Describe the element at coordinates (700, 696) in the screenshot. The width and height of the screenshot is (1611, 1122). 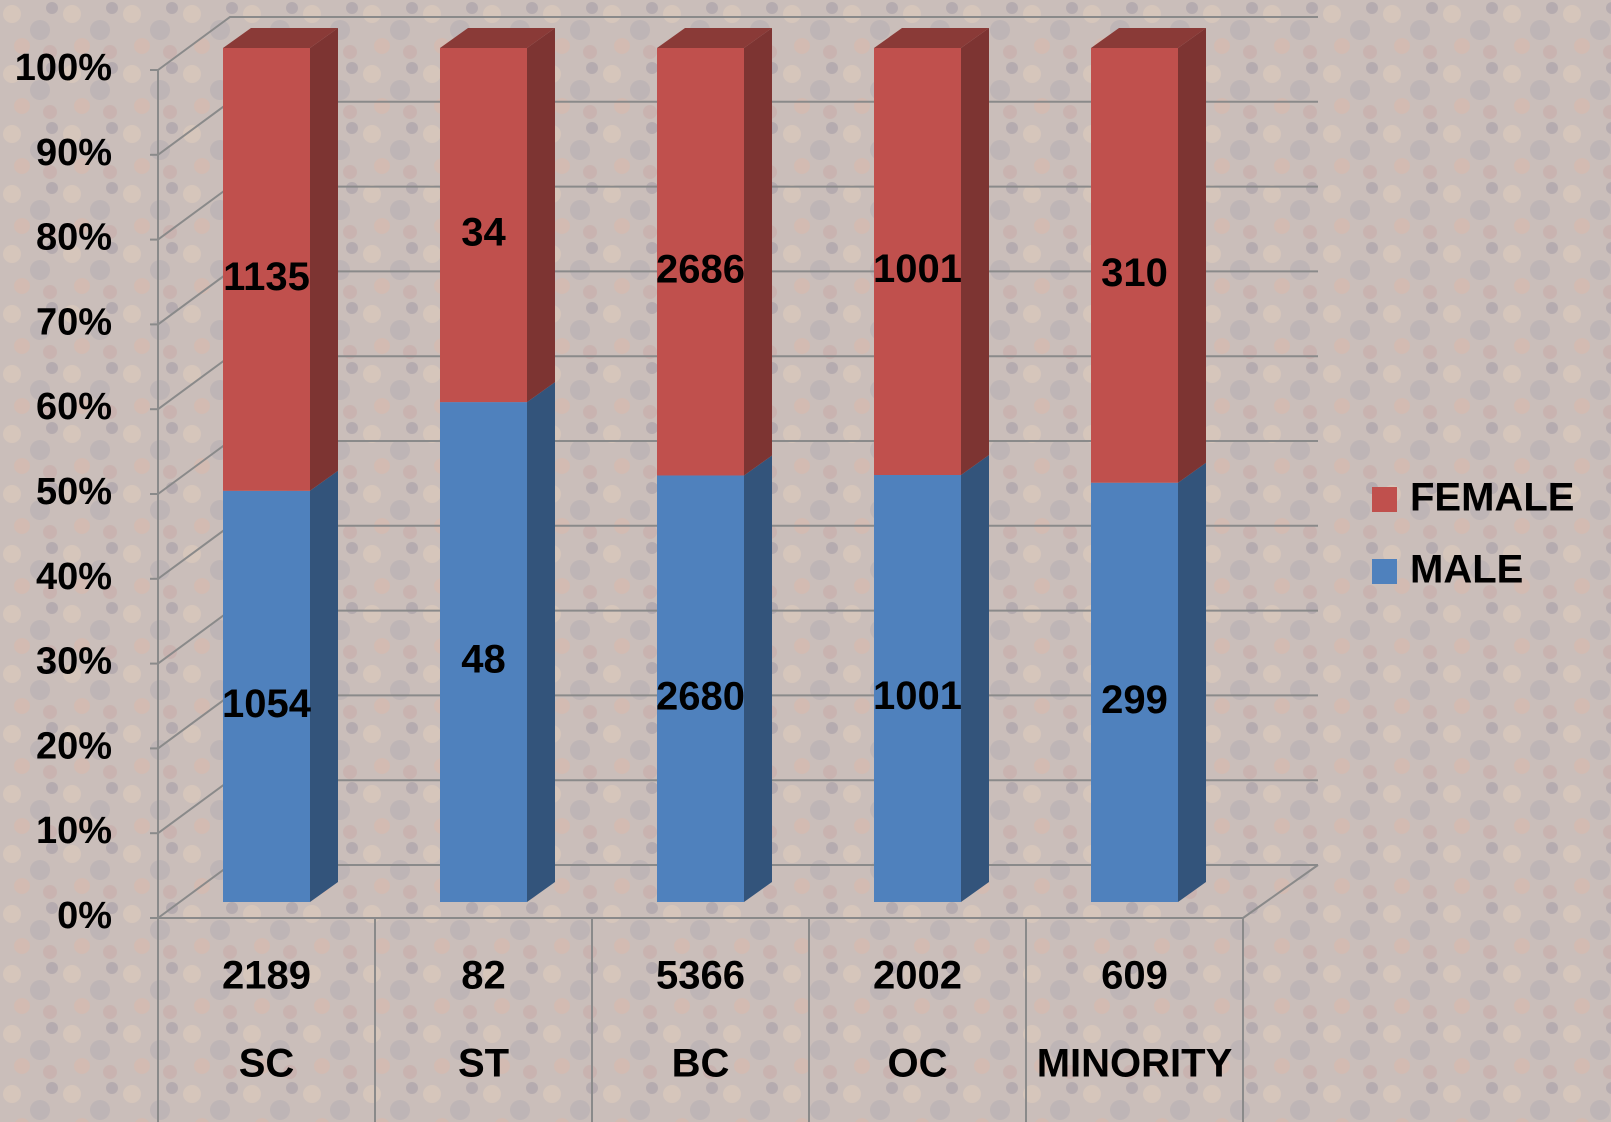
I see `data-label: 2680` at that location.